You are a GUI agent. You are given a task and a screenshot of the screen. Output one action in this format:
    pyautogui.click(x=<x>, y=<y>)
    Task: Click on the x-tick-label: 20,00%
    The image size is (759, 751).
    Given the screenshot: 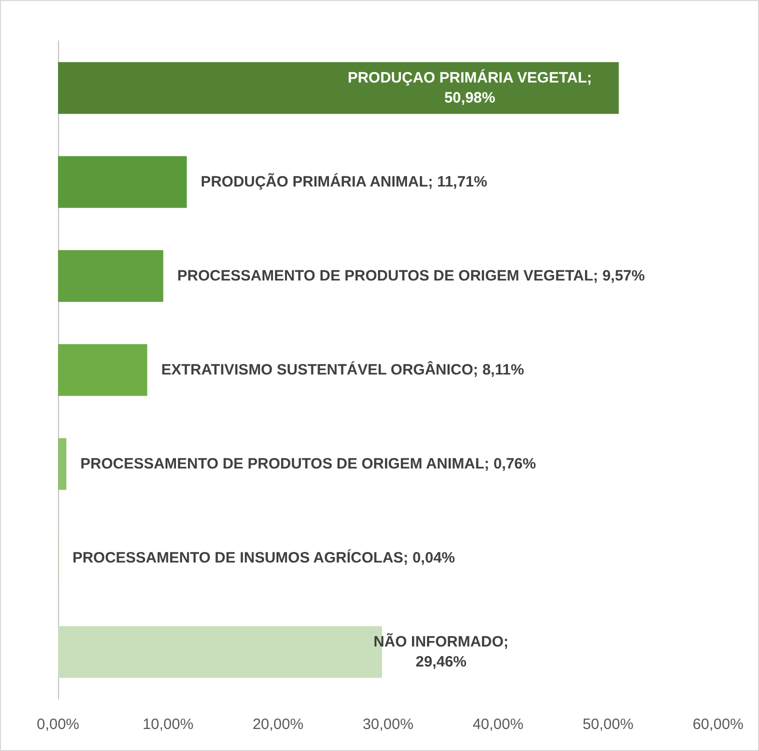 What is the action you would take?
    pyautogui.click(x=278, y=724)
    